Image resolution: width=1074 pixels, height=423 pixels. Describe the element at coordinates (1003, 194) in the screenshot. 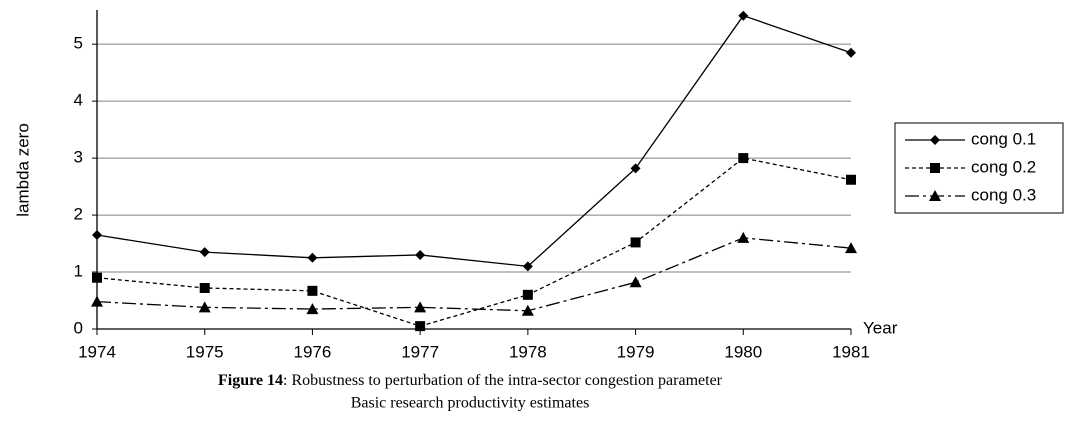

I see `legend-label: cong 0.3` at that location.